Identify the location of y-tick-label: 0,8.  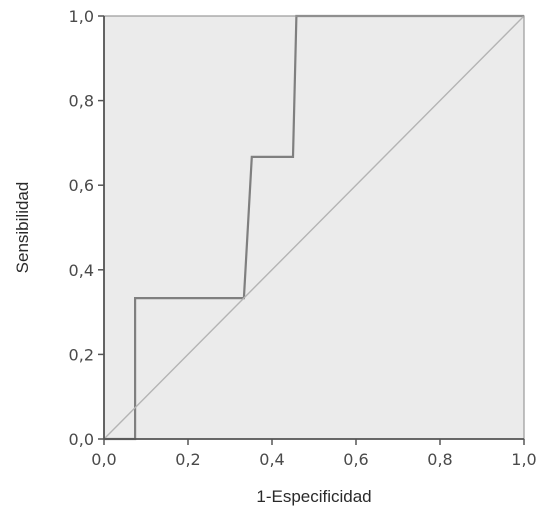
(81, 101).